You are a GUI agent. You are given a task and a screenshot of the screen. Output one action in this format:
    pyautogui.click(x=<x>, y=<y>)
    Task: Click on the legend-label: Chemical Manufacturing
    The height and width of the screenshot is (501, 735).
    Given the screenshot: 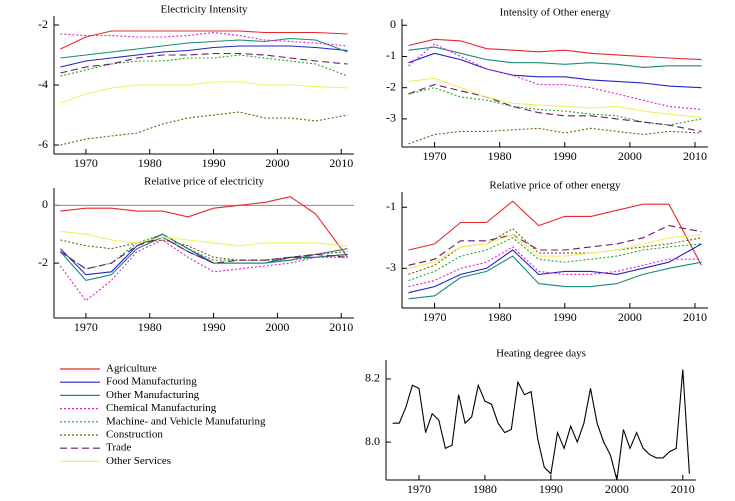 What is the action you would take?
    pyautogui.click(x=161, y=408)
    